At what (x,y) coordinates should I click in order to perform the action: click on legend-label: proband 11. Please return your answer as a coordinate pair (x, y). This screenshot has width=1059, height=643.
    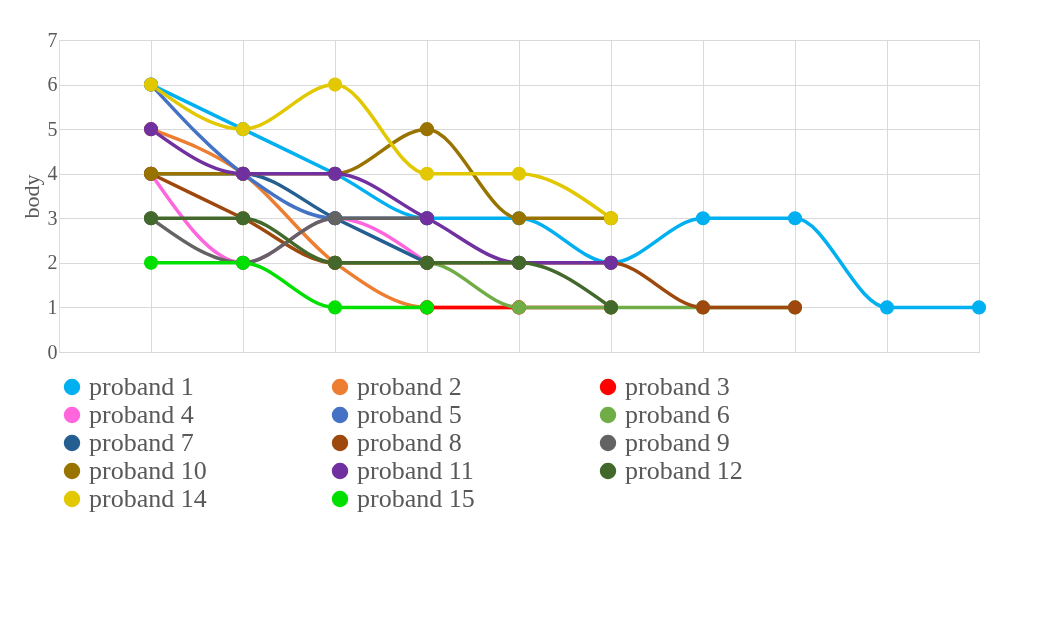
    Looking at the image, I should click on (415, 470).